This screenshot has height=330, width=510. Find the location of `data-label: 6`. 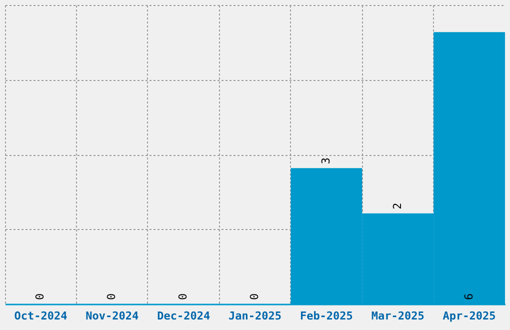

data-label: 6 is located at coordinates (469, 296).